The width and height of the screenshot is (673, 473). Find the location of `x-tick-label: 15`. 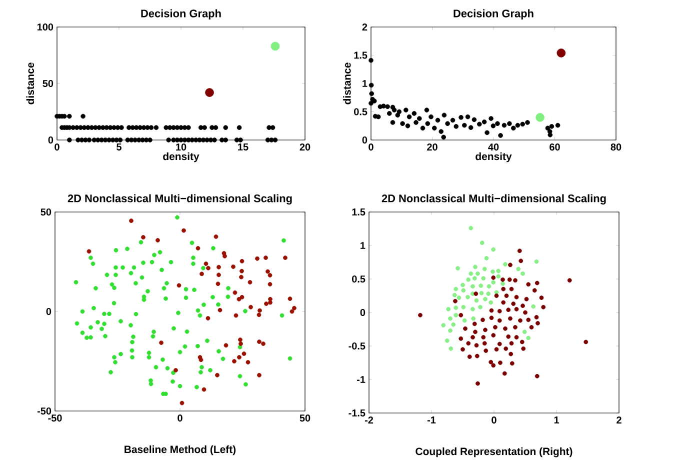

x-tick-label: 15 is located at coordinates (243, 147).